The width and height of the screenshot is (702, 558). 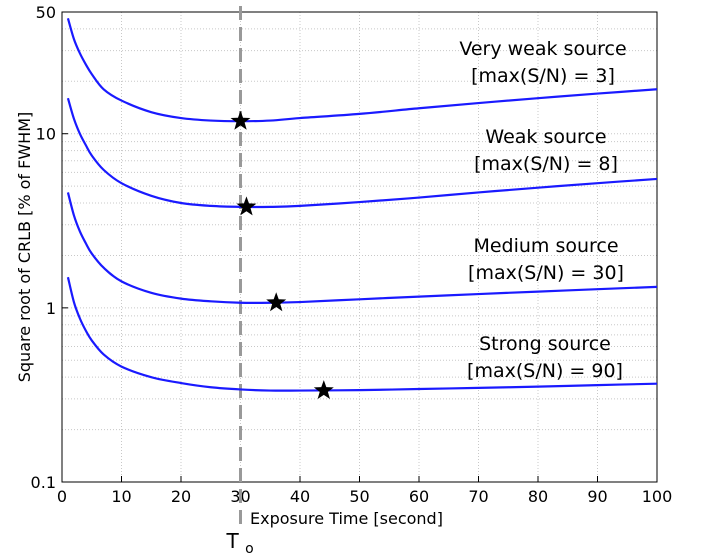 What do you see at coordinates (300, 496) in the screenshot?
I see `x-tick-label: 40` at bounding box center [300, 496].